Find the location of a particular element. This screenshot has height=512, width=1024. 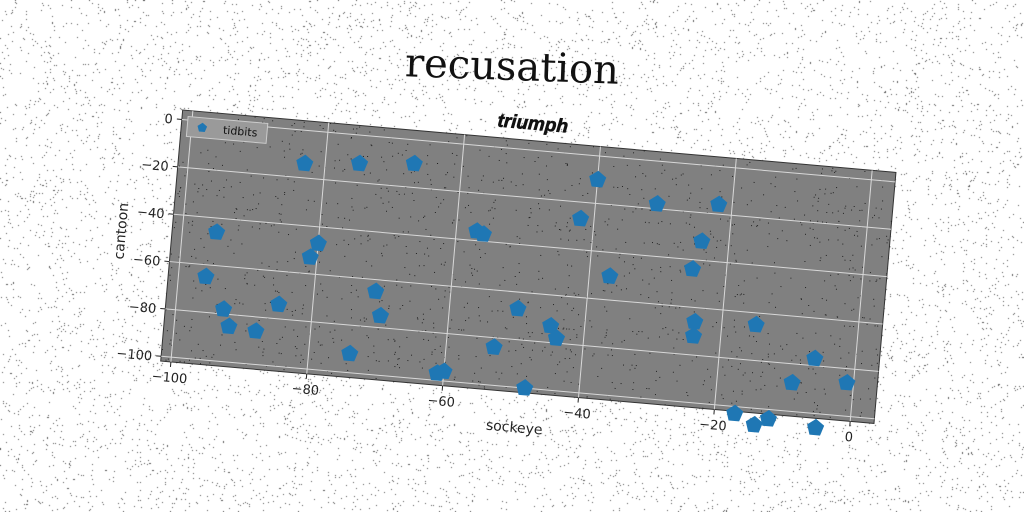

y-tick-label: −80 is located at coordinates (142, 308).